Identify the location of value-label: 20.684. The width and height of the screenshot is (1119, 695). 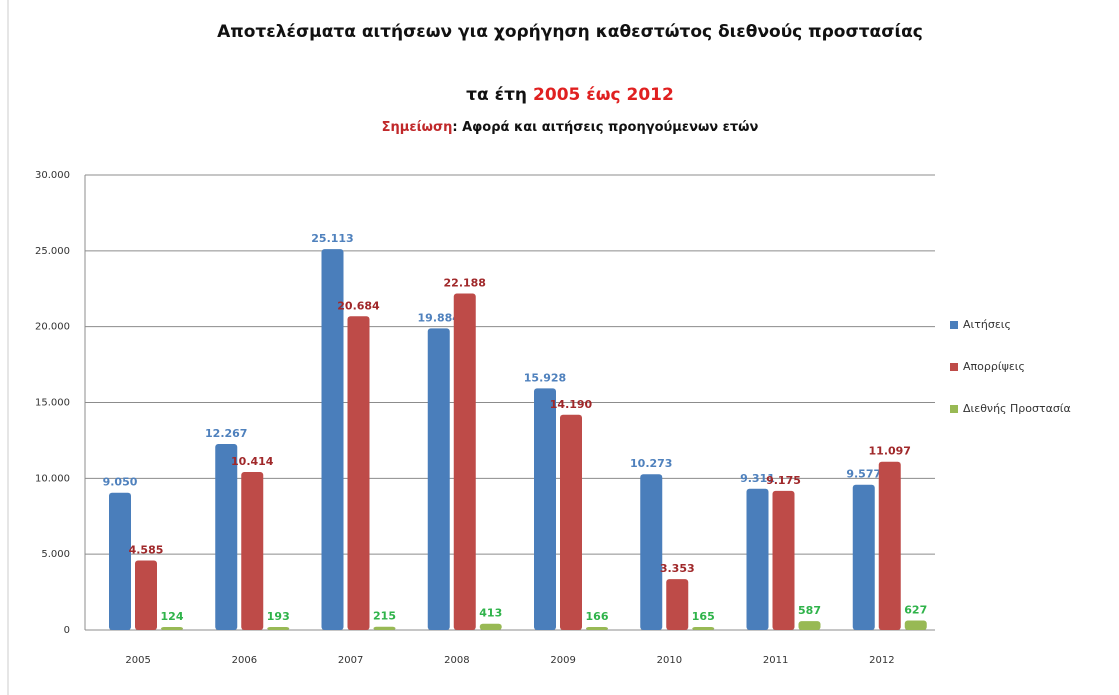
(358, 305).